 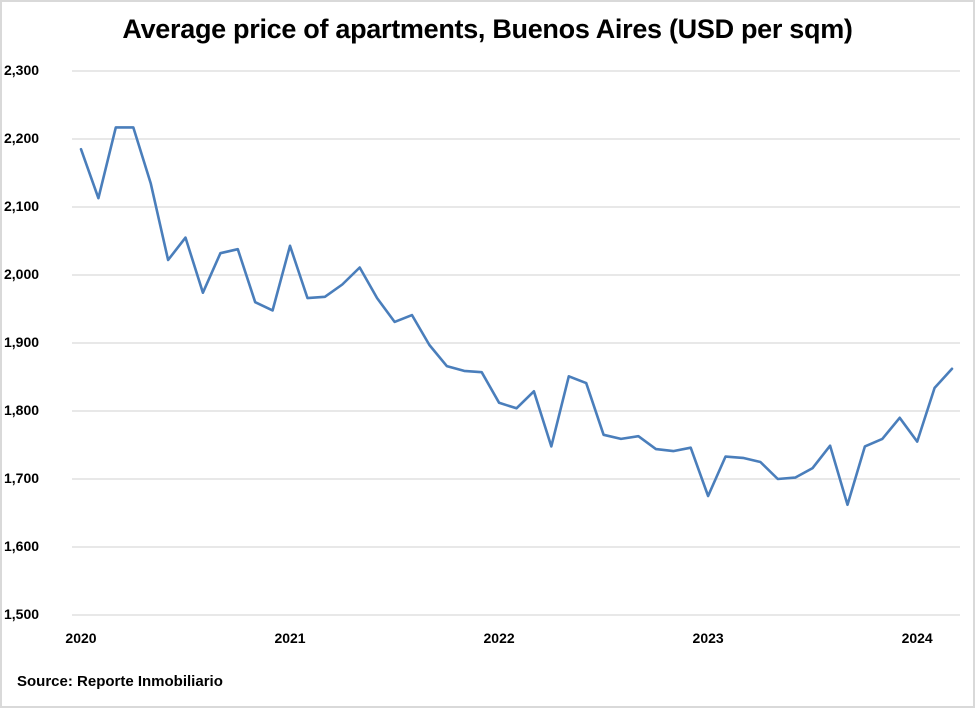 I want to click on y-tick-label: 2,200, so click(x=22, y=138).